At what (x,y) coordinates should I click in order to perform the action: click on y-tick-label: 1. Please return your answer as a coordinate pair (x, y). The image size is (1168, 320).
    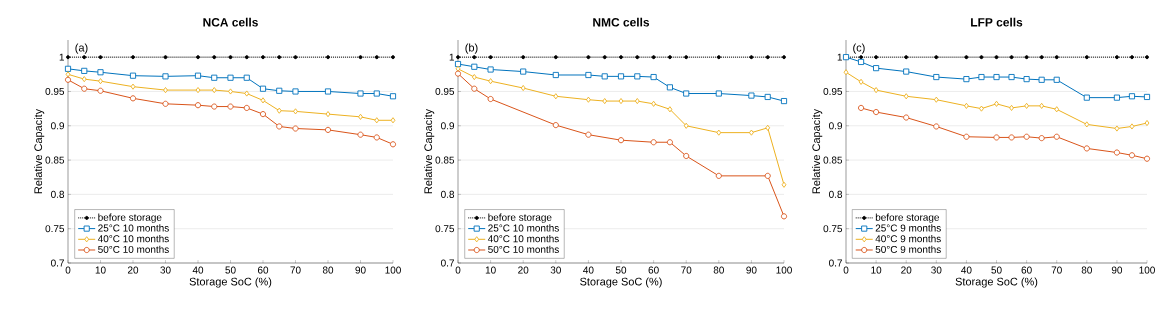
    Looking at the image, I should click on (840, 57).